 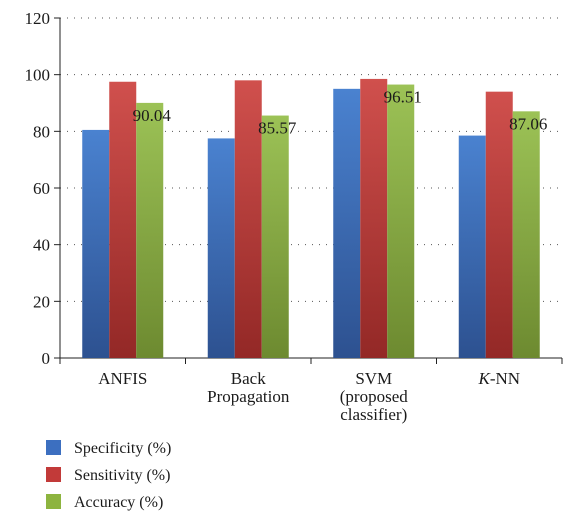 What do you see at coordinates (53, 474) in the screenshot?
I see `legend-swatch-sensitivity` at bounding box center [53, 474].